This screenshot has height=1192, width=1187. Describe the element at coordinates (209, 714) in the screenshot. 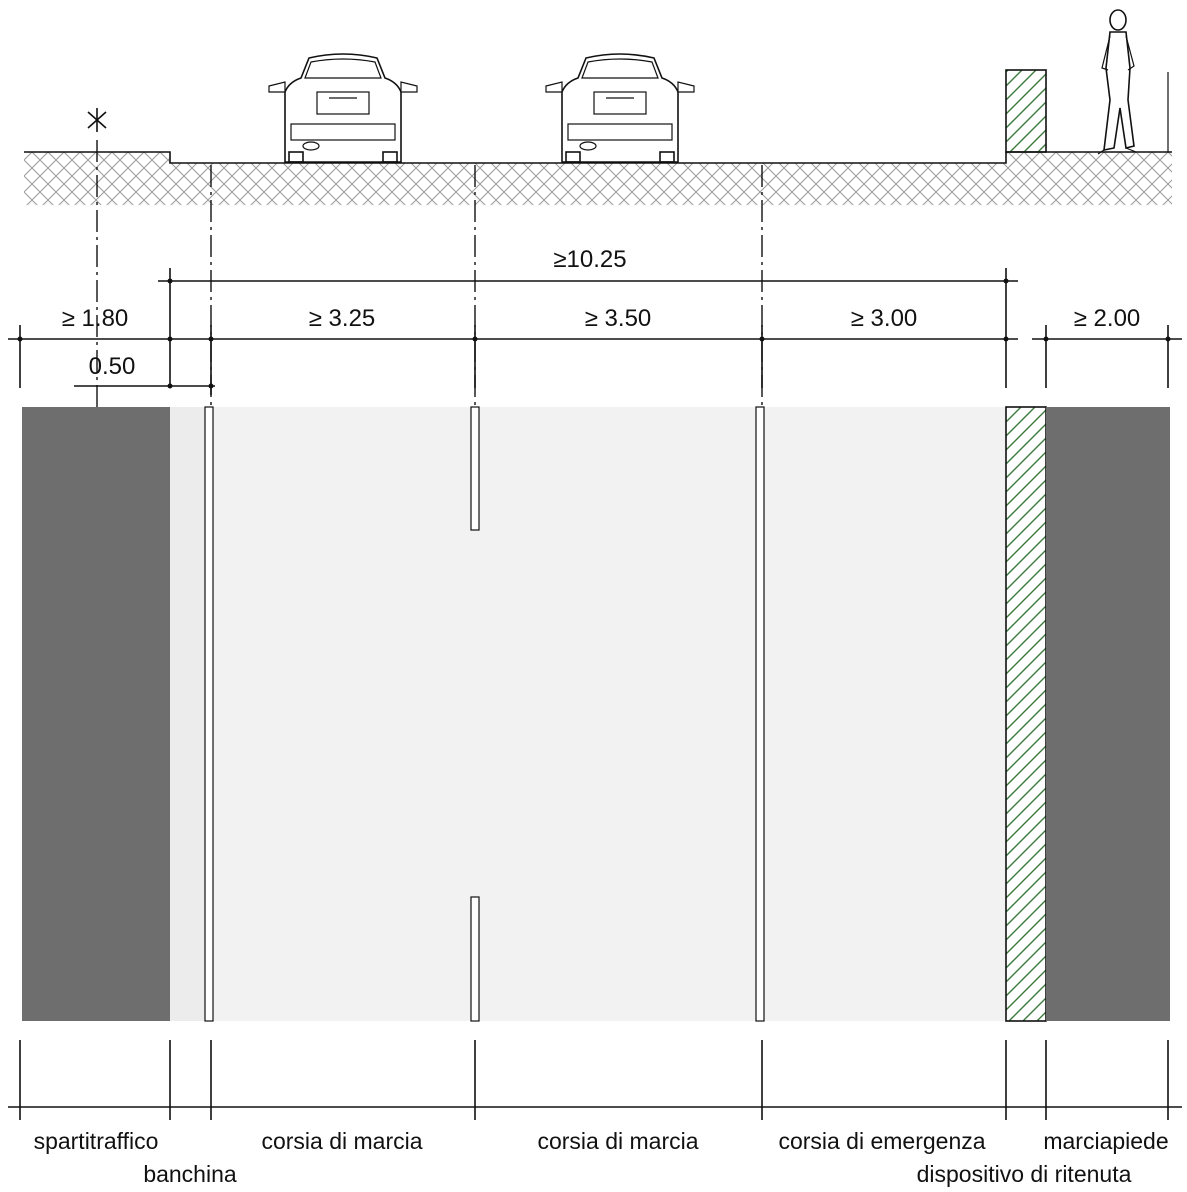

I see `edge-line-left` at that location.